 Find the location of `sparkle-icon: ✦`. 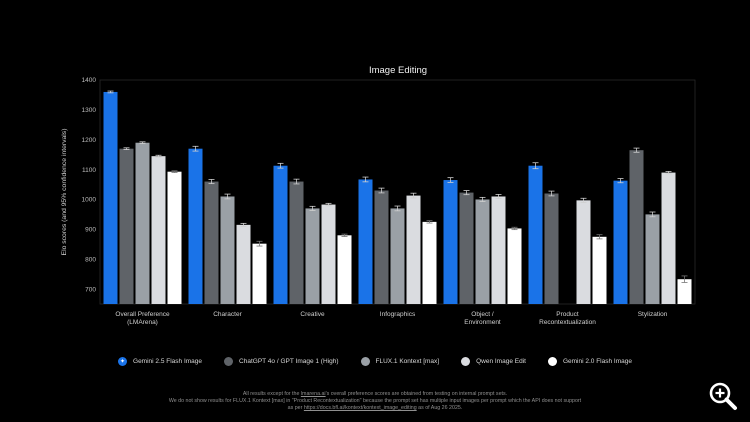

sparkle-icon: ✦ is located at coordinates (123, 361).